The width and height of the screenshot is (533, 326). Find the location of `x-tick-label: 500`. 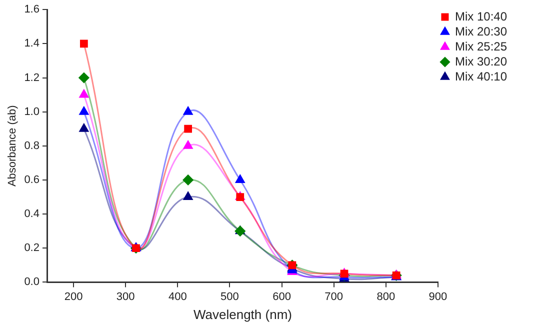

x-tick-label: 500 is located at coordinates (229, 296).